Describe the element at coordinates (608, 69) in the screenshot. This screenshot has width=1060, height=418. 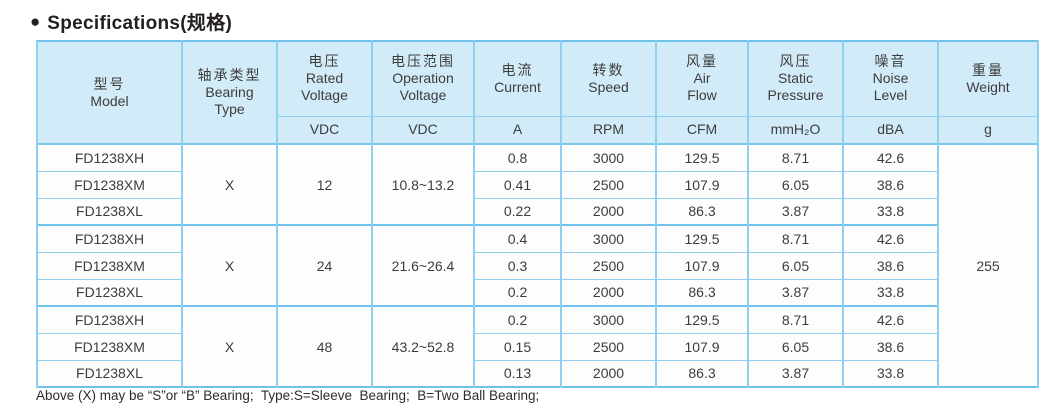
I see `header-speed-zh: 转数` at that location.